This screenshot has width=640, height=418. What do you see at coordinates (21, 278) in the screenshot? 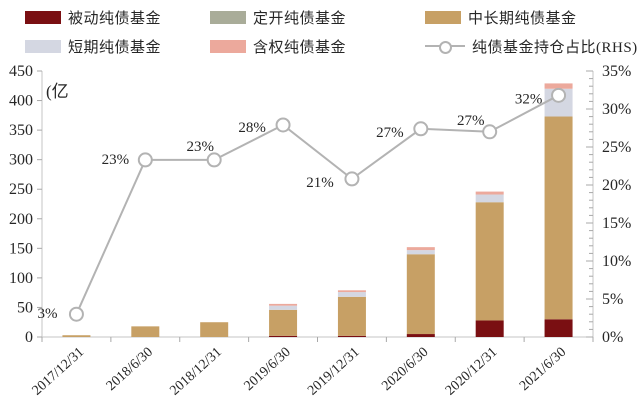
I see `left-axis-tick-label: 100` at bounding box center [21, 278].